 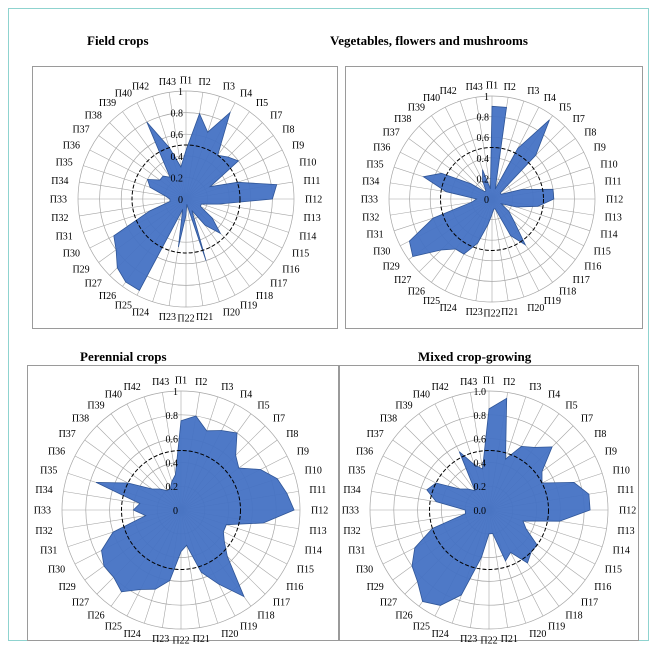 I want to click on category-label: П20, so click(x=535, y=308).